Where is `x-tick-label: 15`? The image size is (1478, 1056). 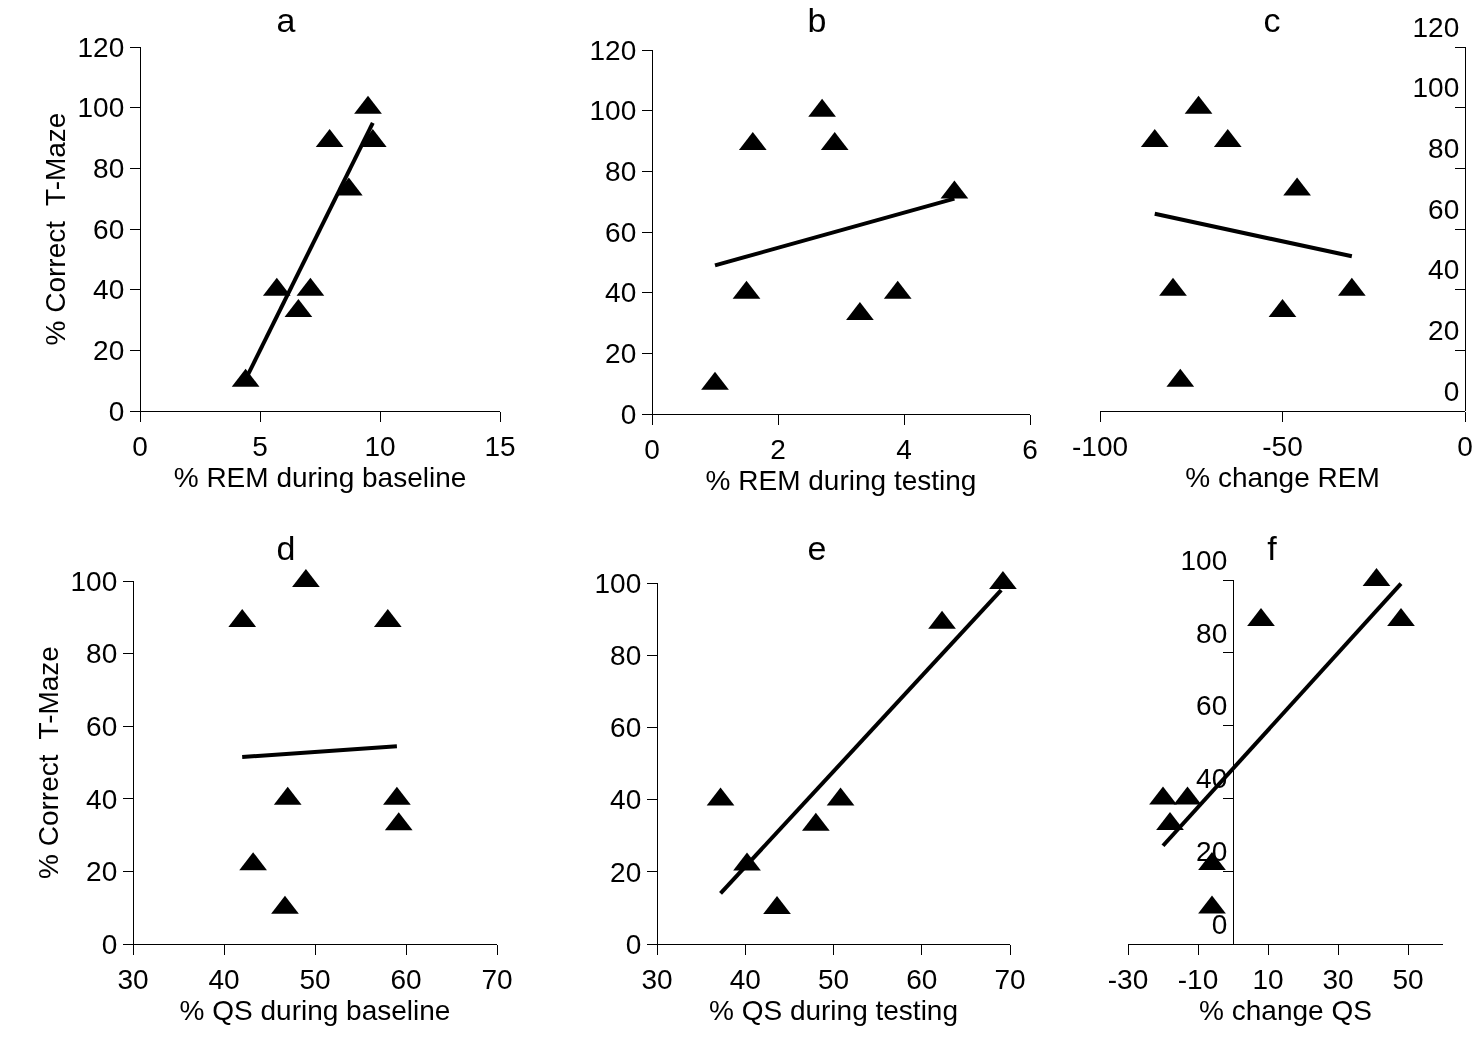 x-tick-label: 15 is located at coordinates (500, 446).